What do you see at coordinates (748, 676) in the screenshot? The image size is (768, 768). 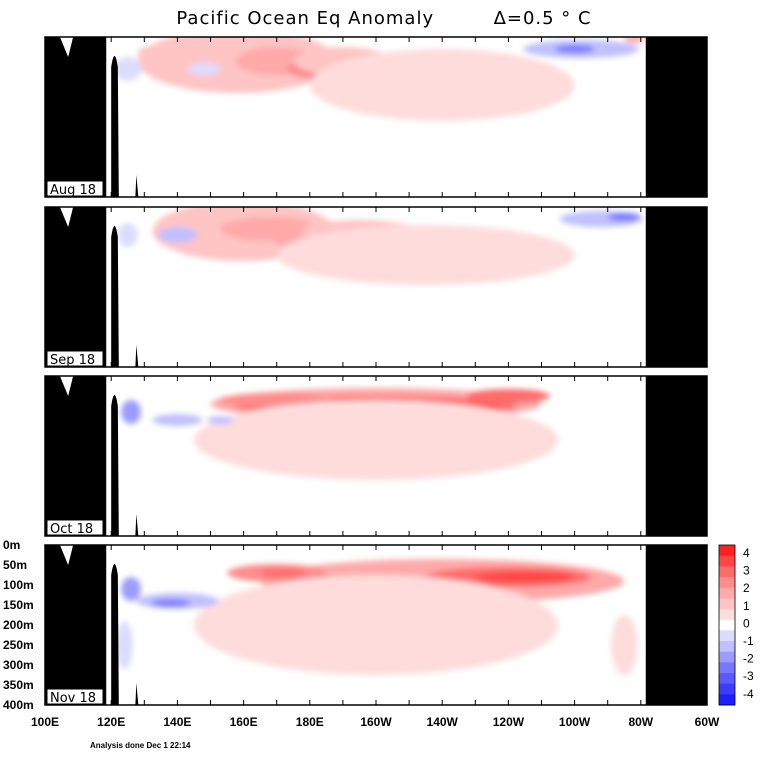 I see `colorbar-label: -3` at bounding box center [748, 676].